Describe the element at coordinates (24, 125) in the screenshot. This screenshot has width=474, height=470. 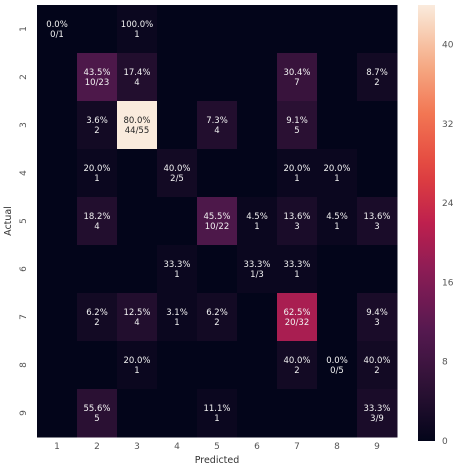
I see `y-tick-label: 3` at that location.